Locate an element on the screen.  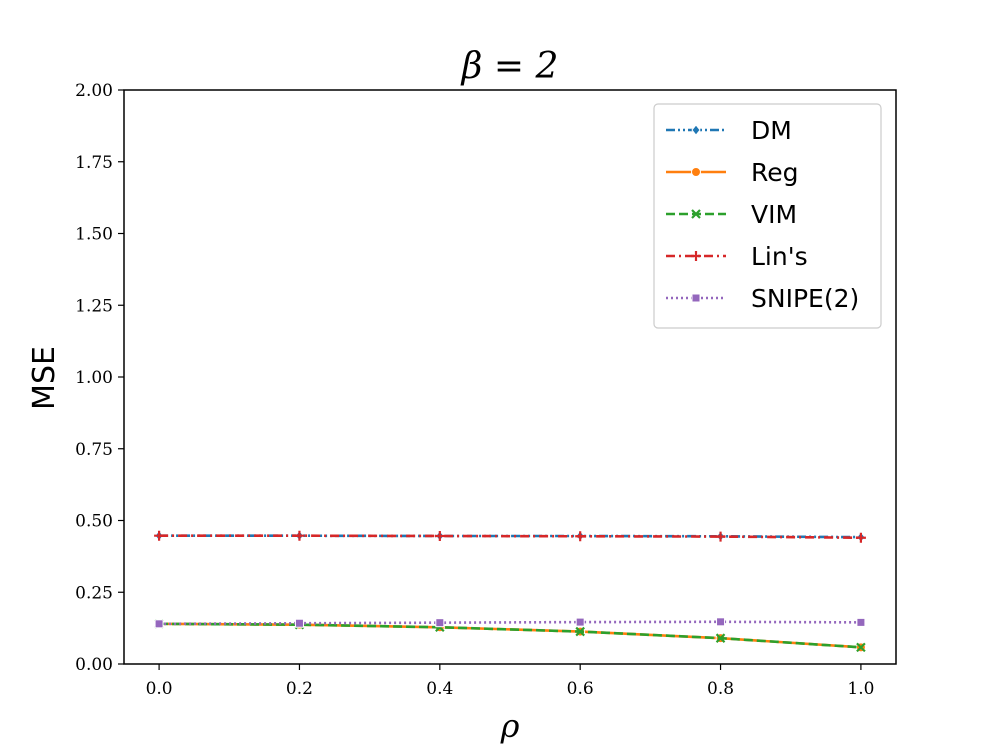
legend-label: SNIPE(2) is located at coordinates (805, 298).